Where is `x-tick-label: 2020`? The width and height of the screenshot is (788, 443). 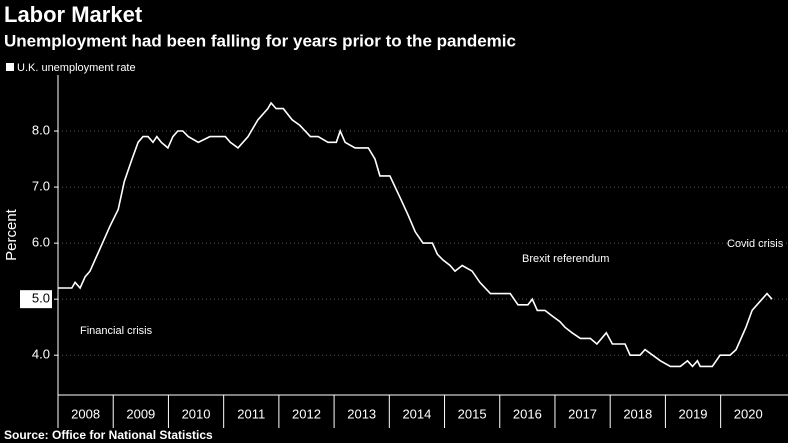
x-tick-label: 2020 is located at coordinates (748, 413).